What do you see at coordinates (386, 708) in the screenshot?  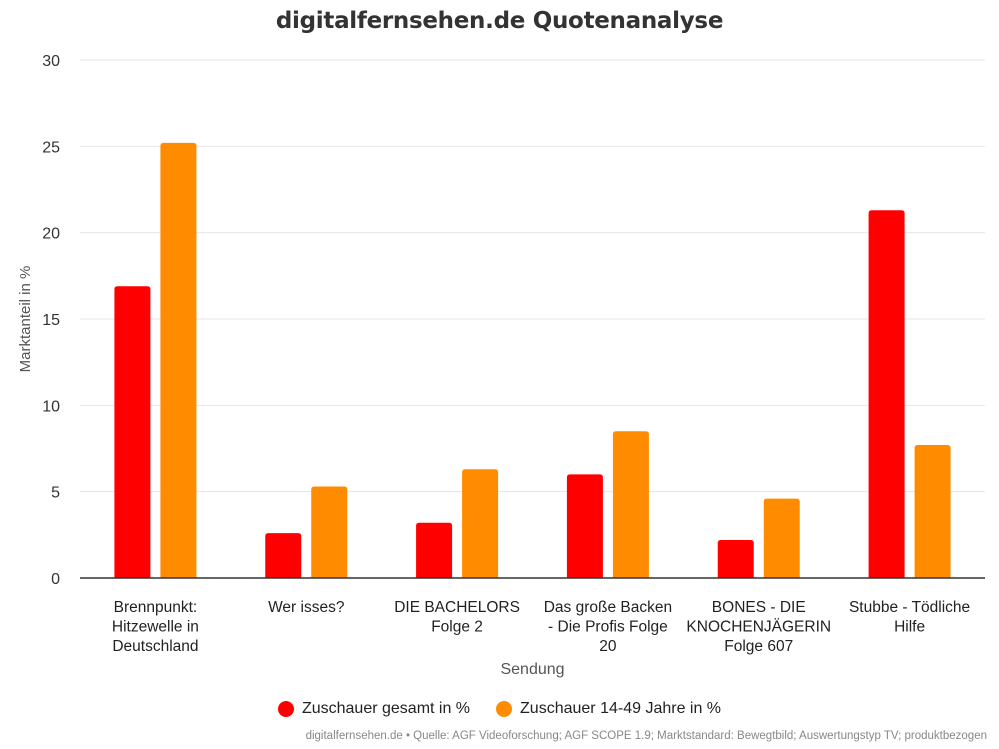 I see `legend-label-gesamt: Zuschauer gesamt in %` at bounding box center [386, 708].